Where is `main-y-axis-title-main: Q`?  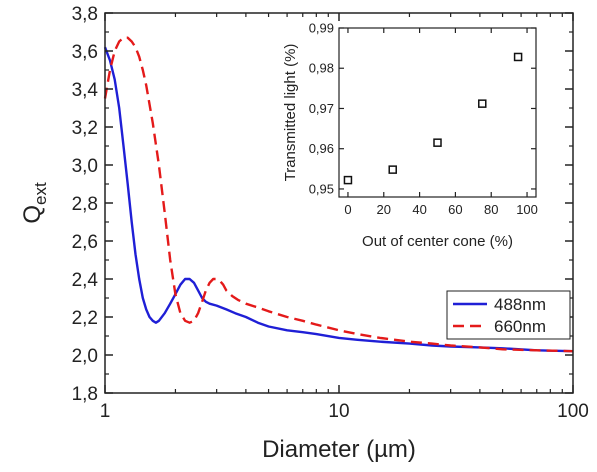 main-y-axis-title-main: Q is located at coordinates (32, 214).